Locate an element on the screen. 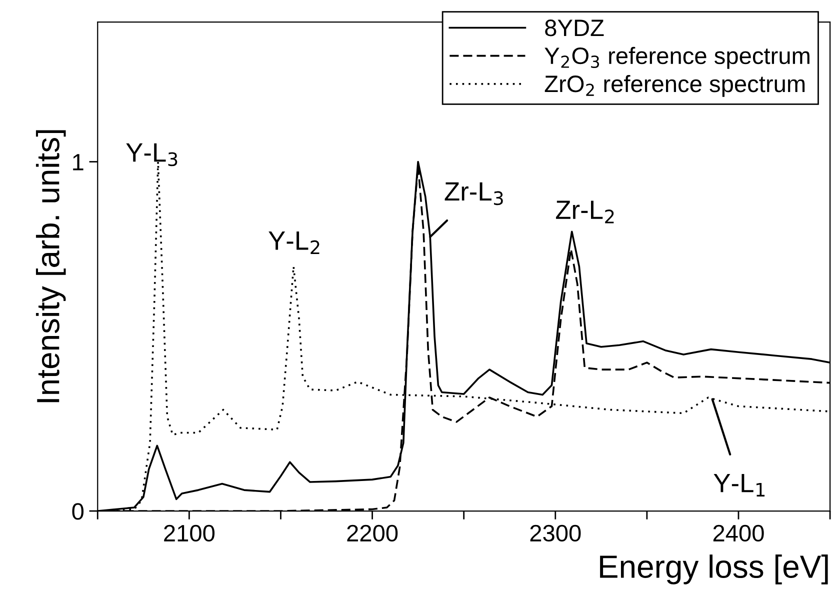 Image resolution: width=838 pixels, height=596 pixels. y-tick-label: 0 is located at coordinates (78, 511).